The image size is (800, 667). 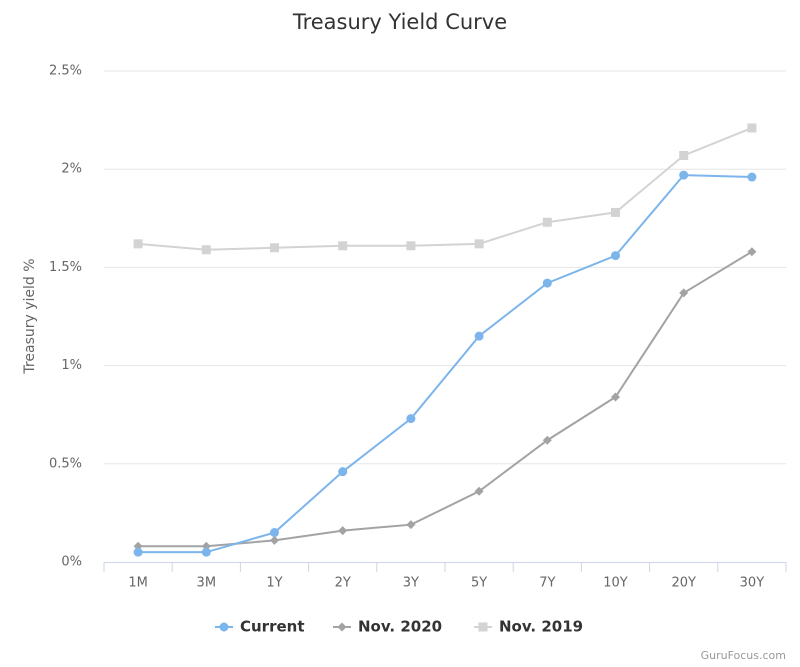 What do you see at coordinates (272, 627) in the screenshot?
I see `legend-label: Current` at bounding box center [272, 627].